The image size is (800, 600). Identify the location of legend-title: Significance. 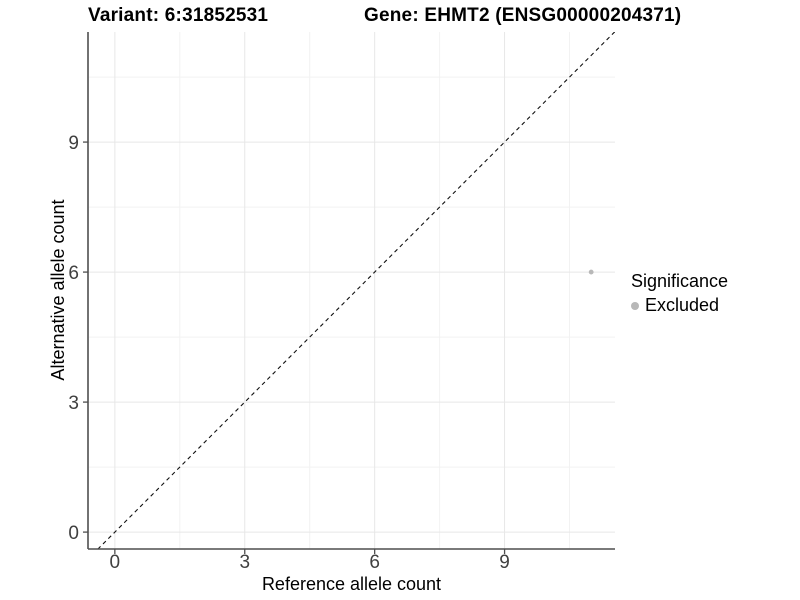
(680, 281).